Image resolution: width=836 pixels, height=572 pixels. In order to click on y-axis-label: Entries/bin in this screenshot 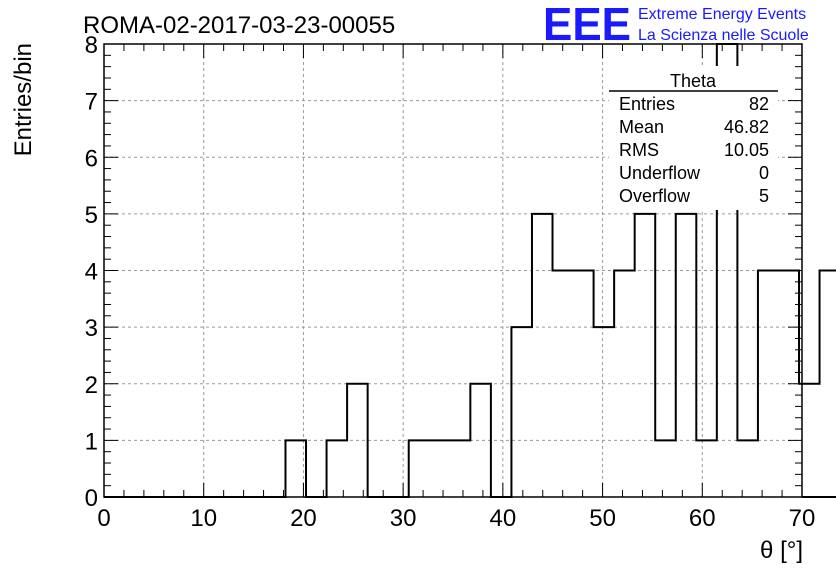, I will do `click(23, 99)`.